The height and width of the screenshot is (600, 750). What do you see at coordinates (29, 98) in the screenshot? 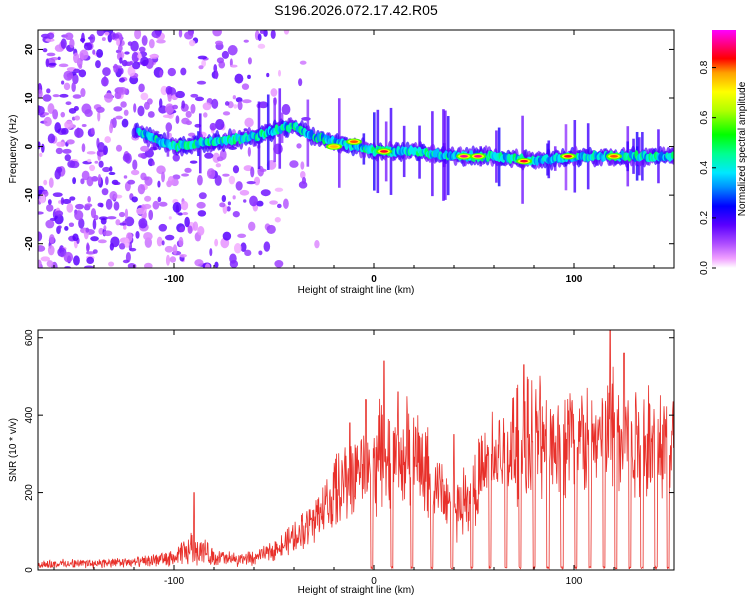
I see `spectrogram-ytick-label: 10` at bounding box center [29, 98].